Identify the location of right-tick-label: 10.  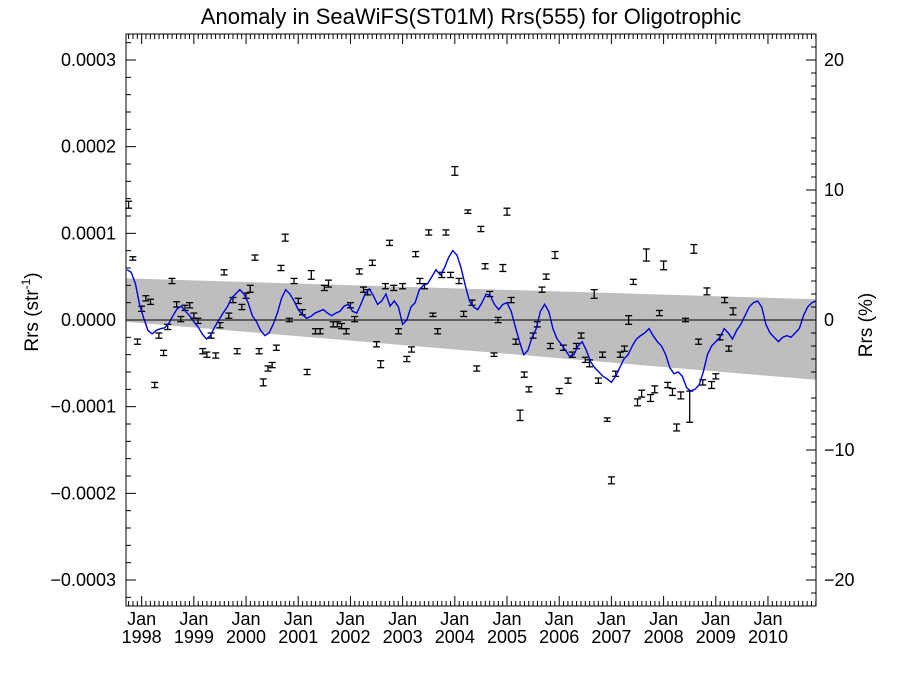
(834, 190).